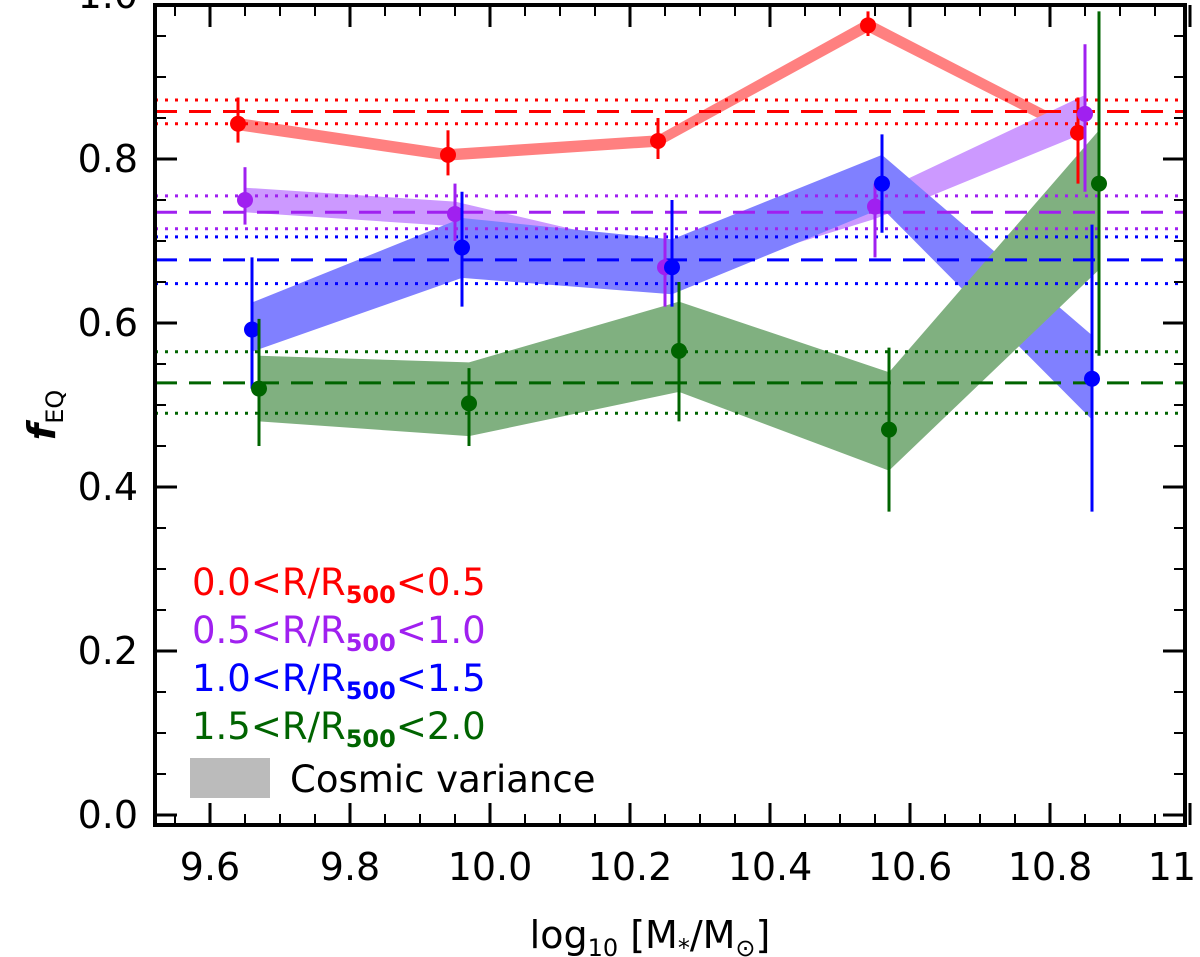  Describe the element at coordinates (108, 323) in the screenshot. I see `y-tick-label: 0.6` at that location.